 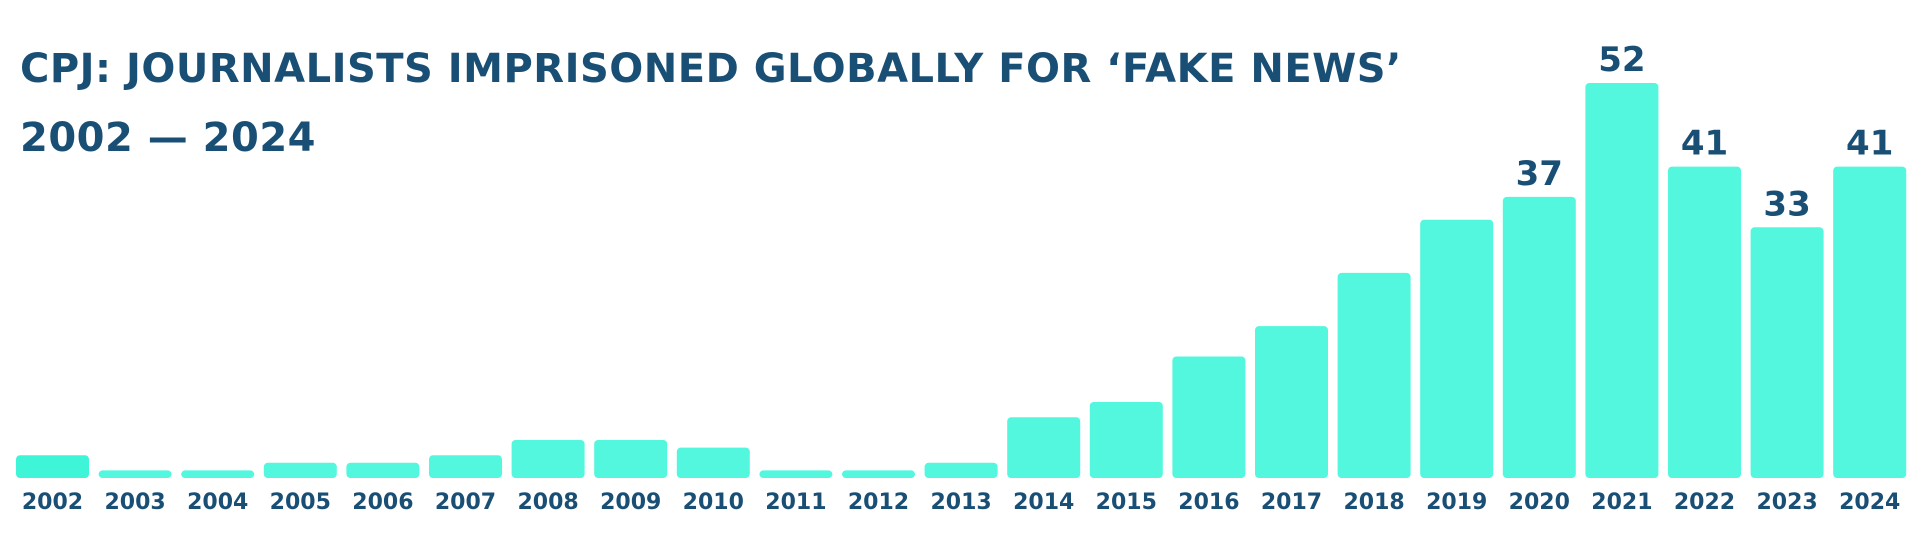 I want to click on x-tick-label: 2002, so click(x=52, y=502).